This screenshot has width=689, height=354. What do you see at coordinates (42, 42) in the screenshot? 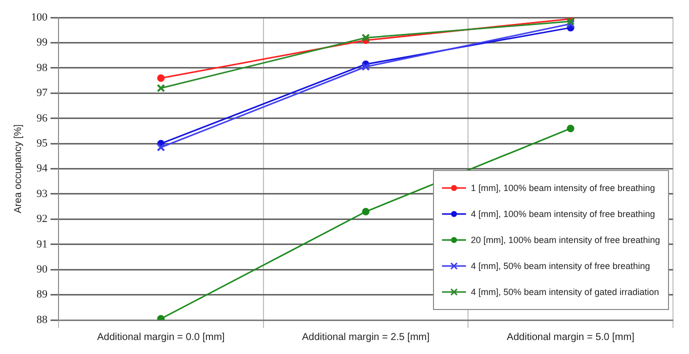
I see `y-tick-label: 99` at bounding box center [42, 42].